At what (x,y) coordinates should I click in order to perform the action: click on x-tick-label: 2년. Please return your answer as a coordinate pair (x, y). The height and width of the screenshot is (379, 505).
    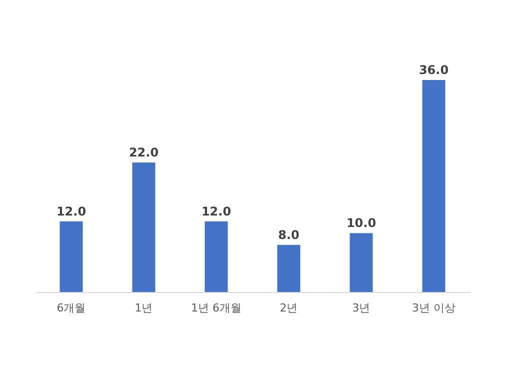
    Looking at the image, I should click on (289, 308).